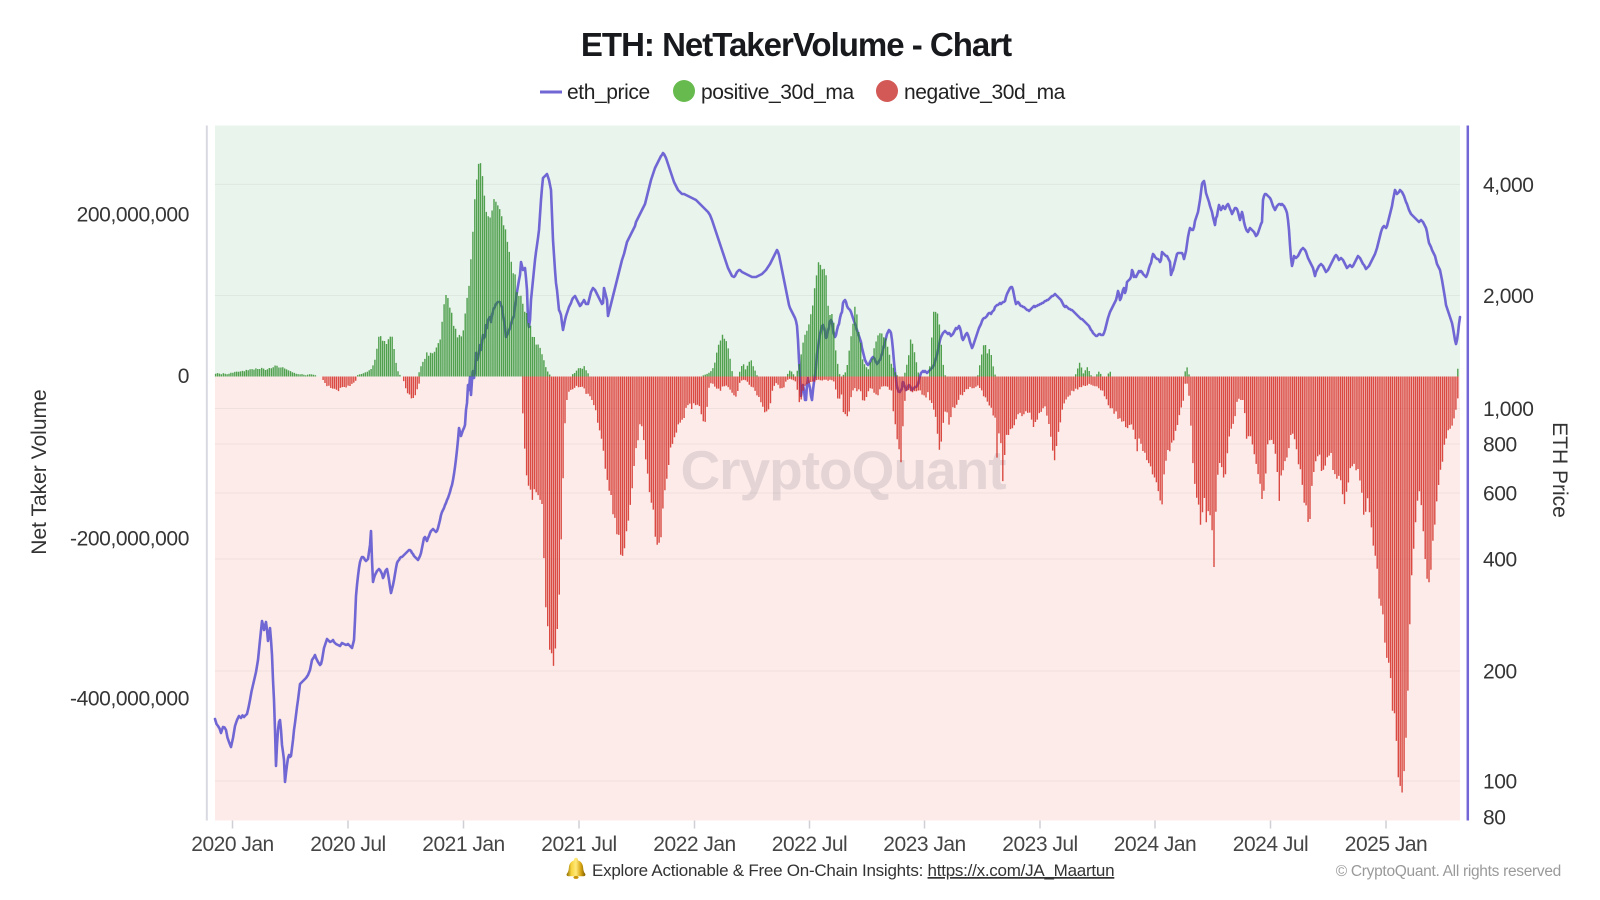 Image resolution: width=1600 pixels, height=900 pixels. Describe the element at coordinates (463, 844) in the screenshot. I see `svg-text: 2021 Jan` at that location.